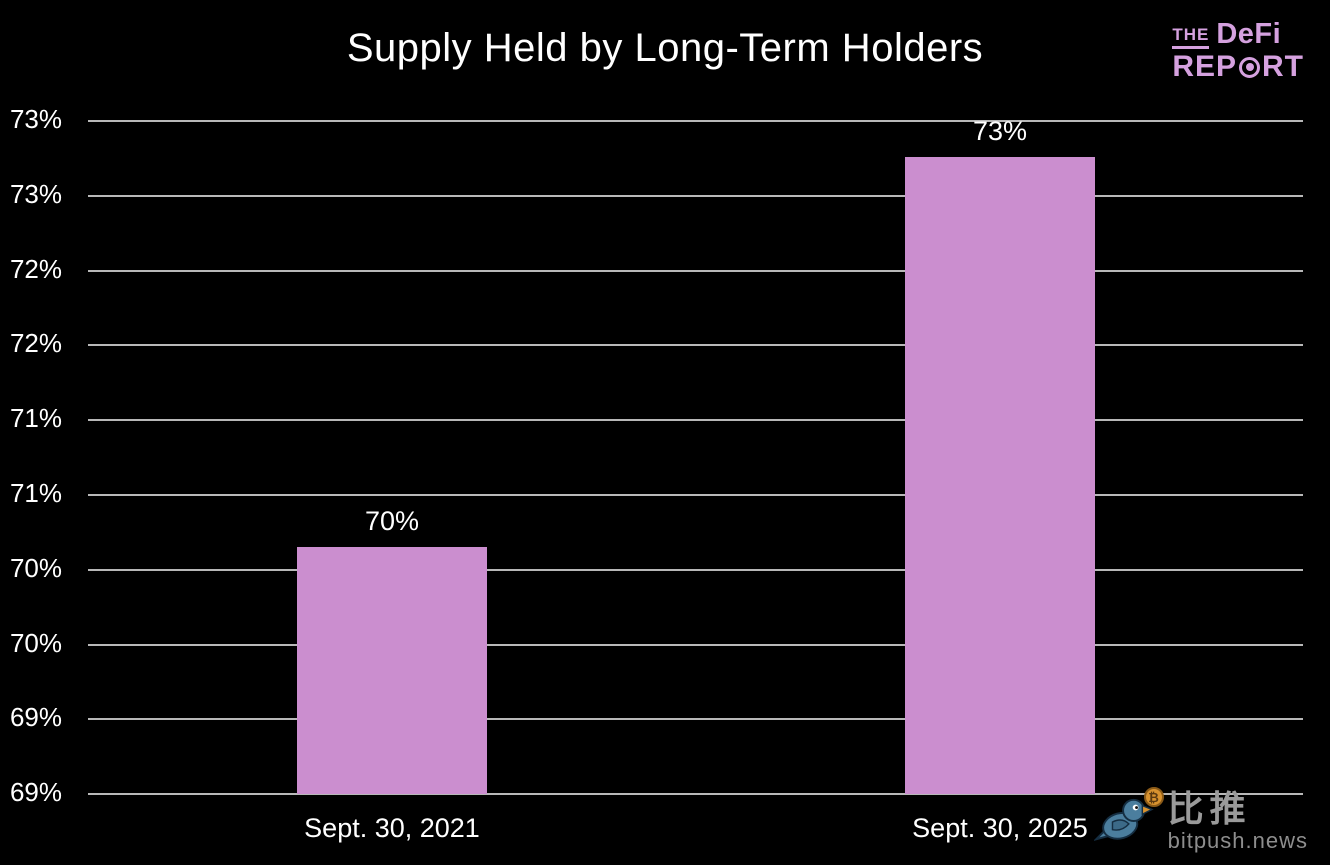 The width and height of the screenshot is (1330, 865). Describe the element at coordinates (1153, 797) in the screenshot. I see `bitcoin-coin-icon: ₿` at that location.